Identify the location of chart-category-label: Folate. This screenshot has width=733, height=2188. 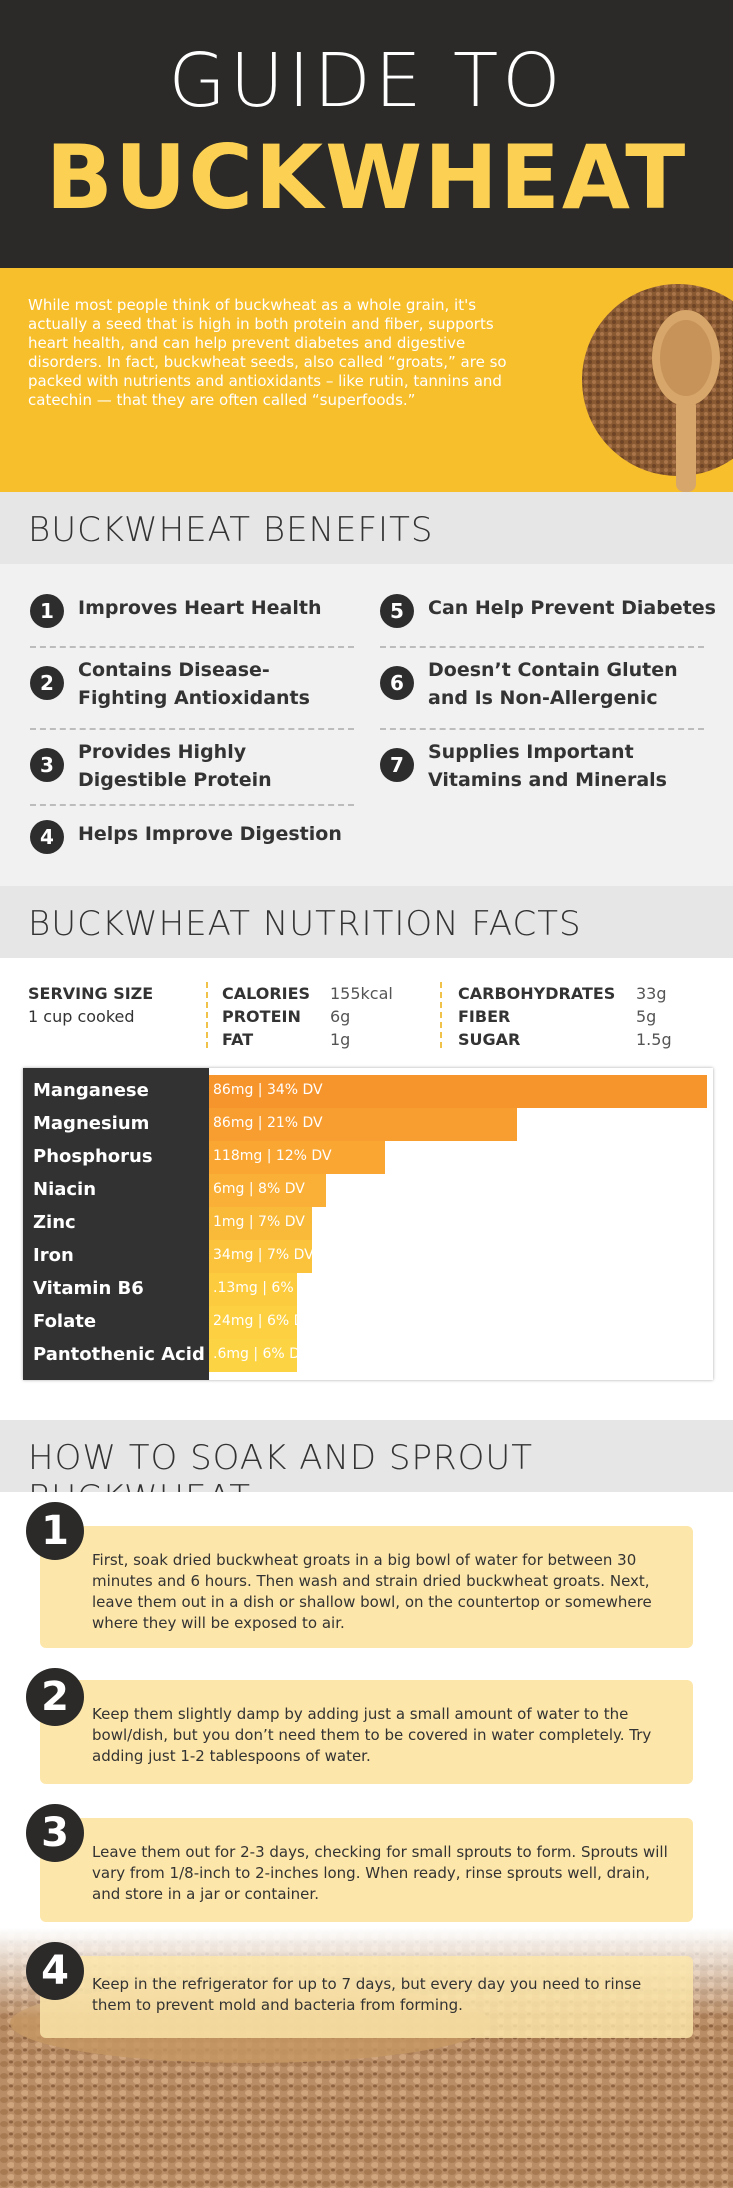
(65, 1321).